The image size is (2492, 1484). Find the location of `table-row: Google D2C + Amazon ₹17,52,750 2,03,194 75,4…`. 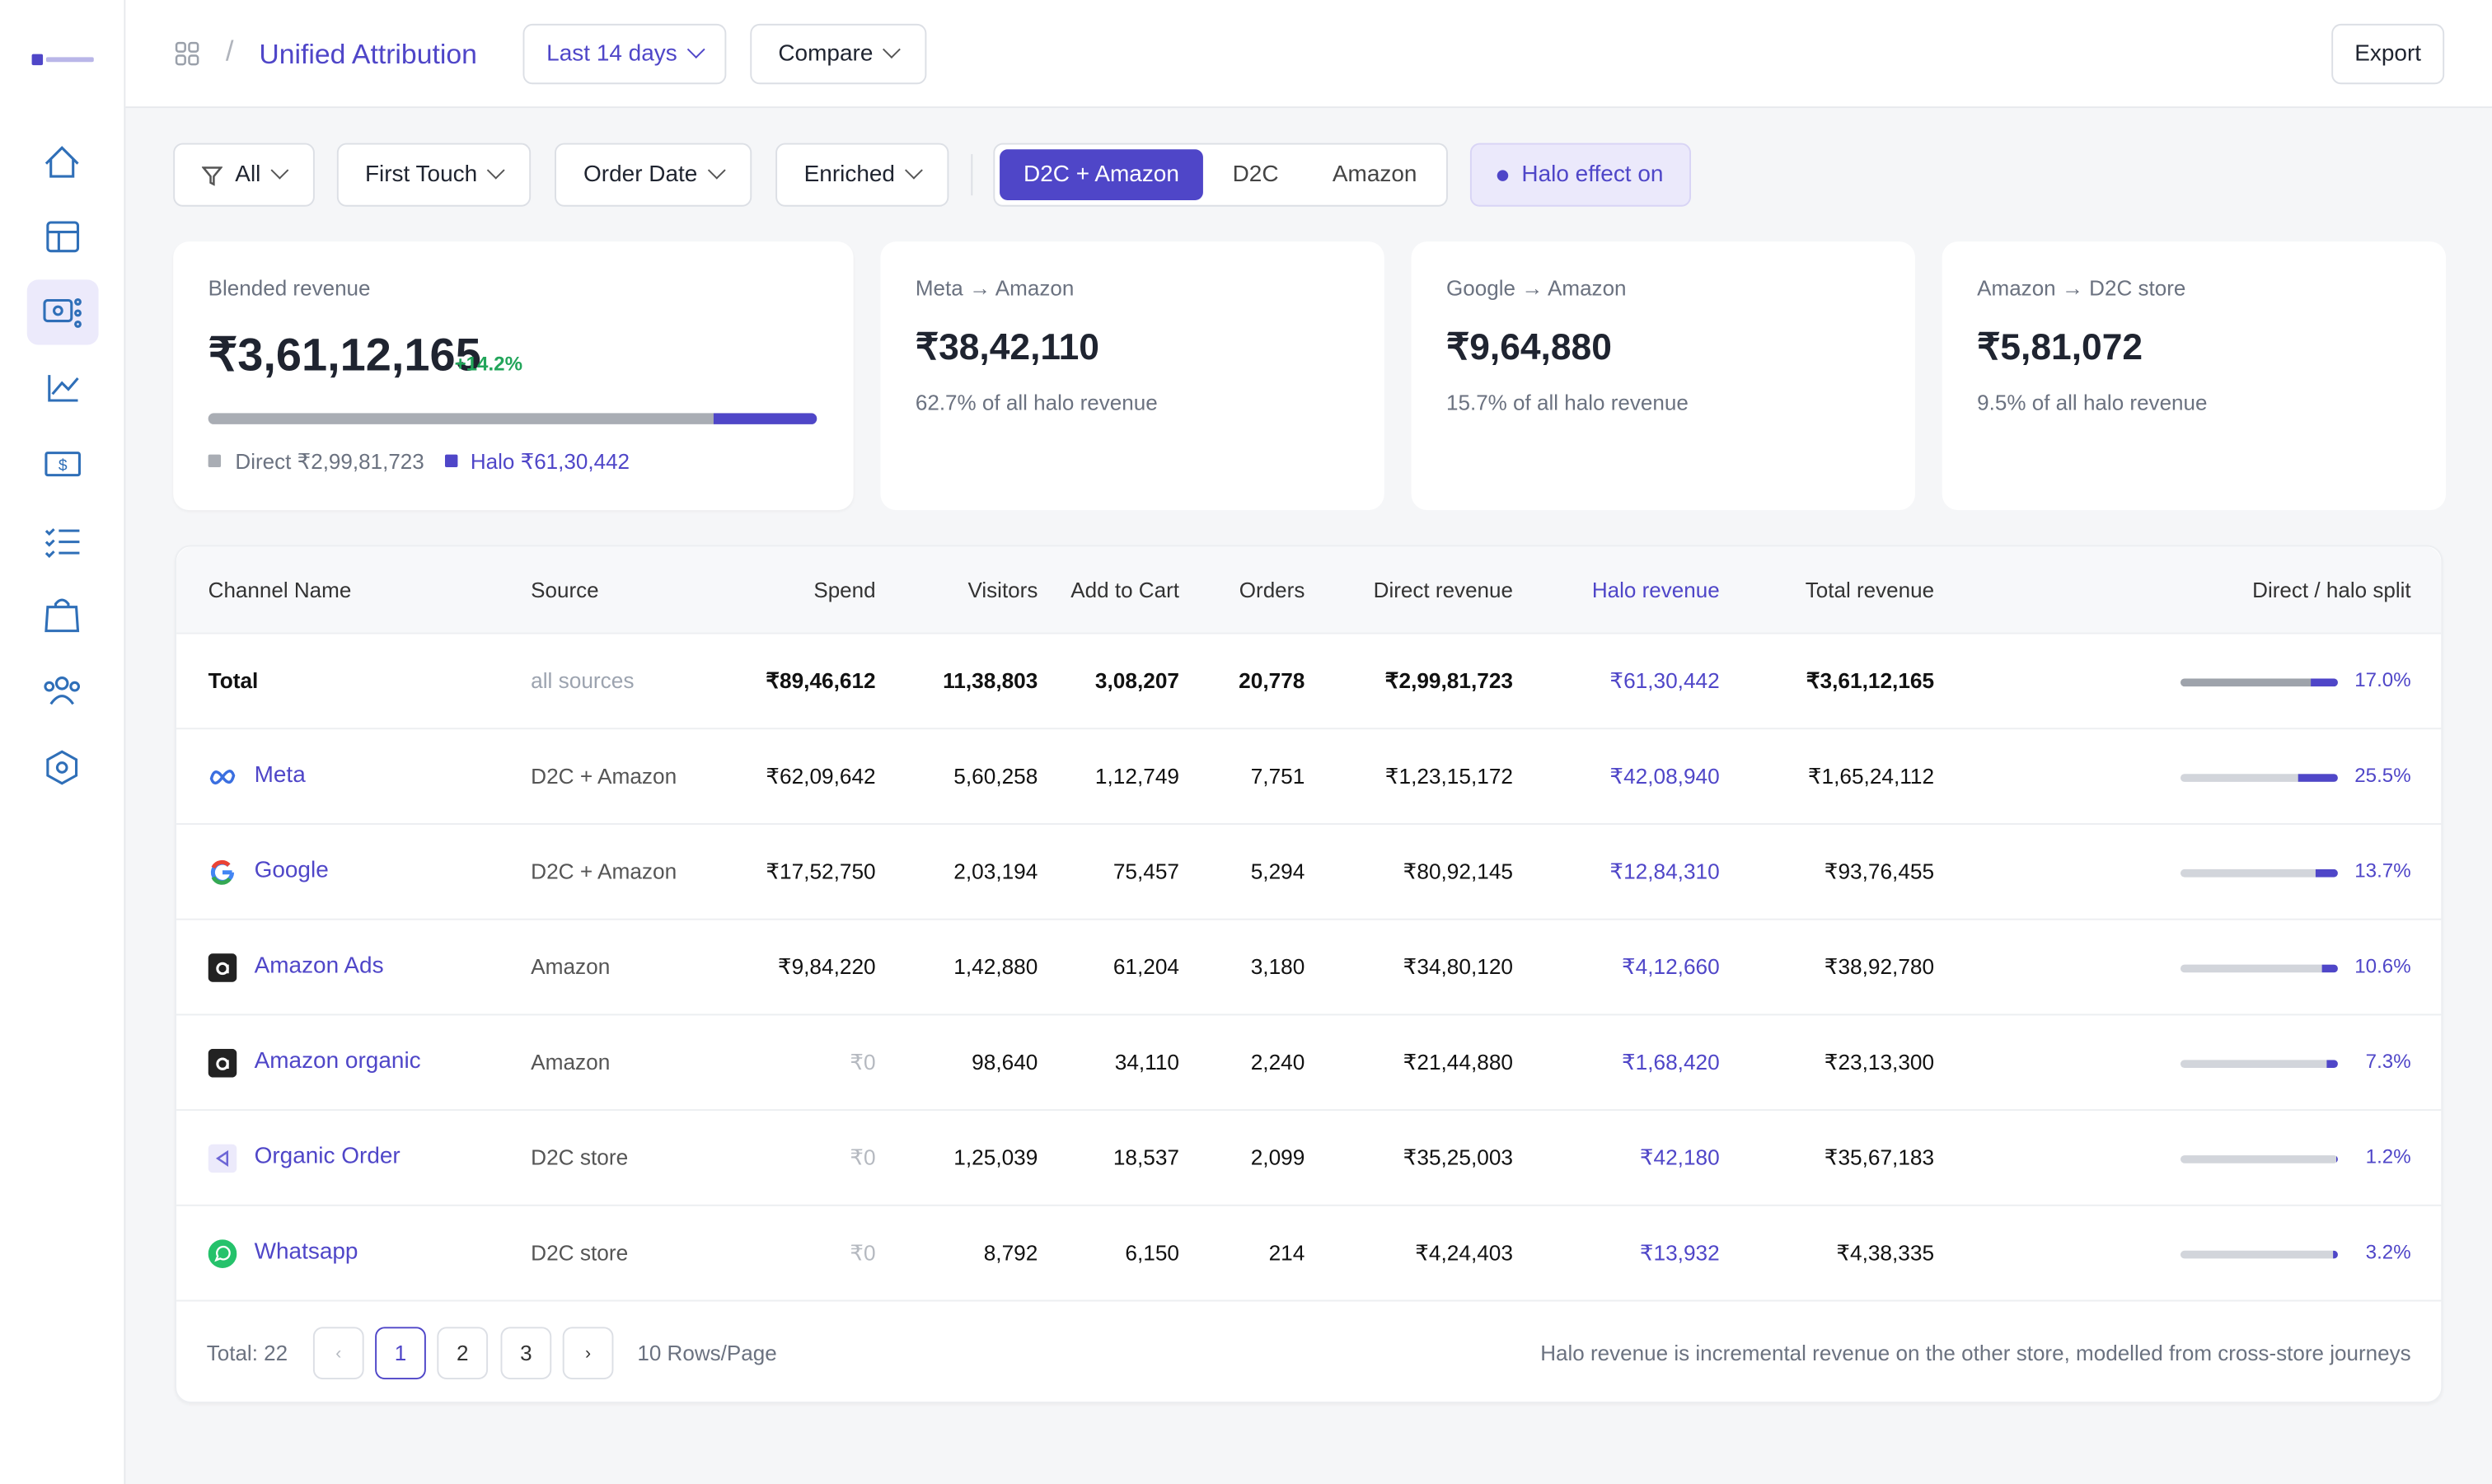

table-row: Google D2C + Amazon ₹17,52,750 2,03,194 75,4… is located at coordinates (1309, 872).